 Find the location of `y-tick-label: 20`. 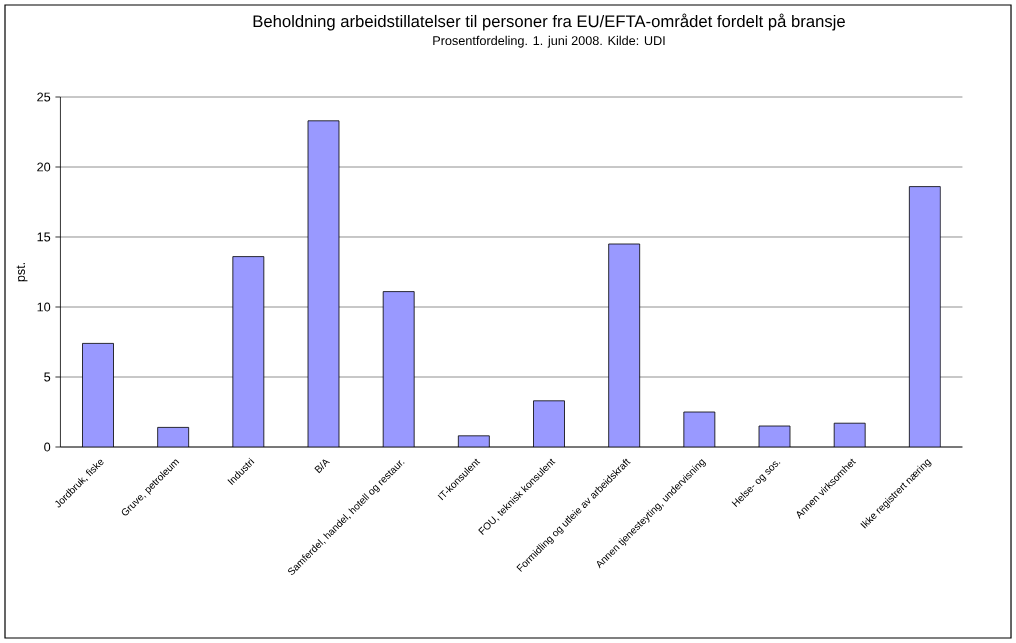

y-tick-label: 20 is located at coordinates (44, 167).